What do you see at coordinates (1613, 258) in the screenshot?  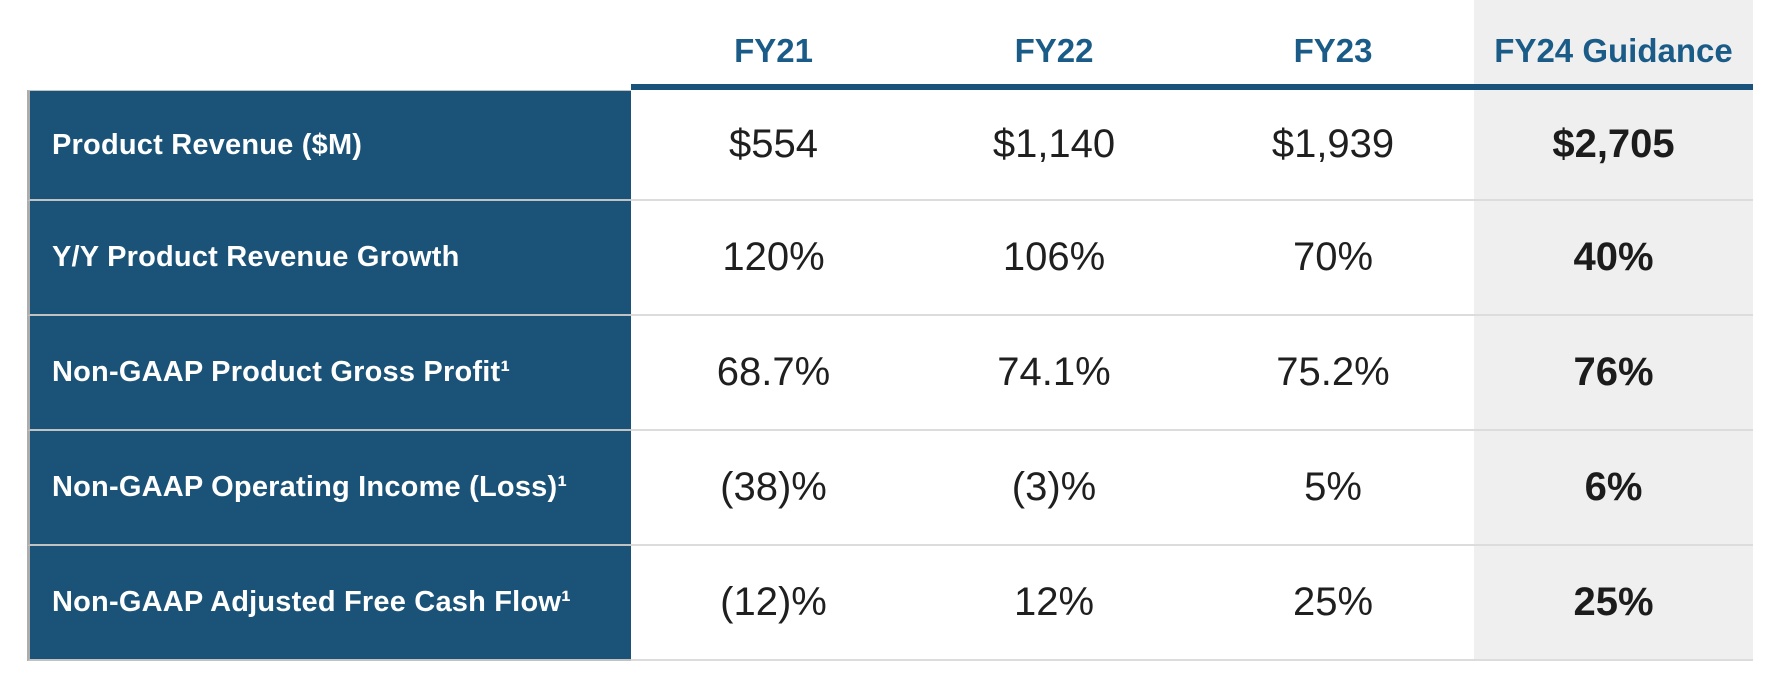 I see `cell-yoy-growth-fy24: 40%` at bounding box center [1613, 258].